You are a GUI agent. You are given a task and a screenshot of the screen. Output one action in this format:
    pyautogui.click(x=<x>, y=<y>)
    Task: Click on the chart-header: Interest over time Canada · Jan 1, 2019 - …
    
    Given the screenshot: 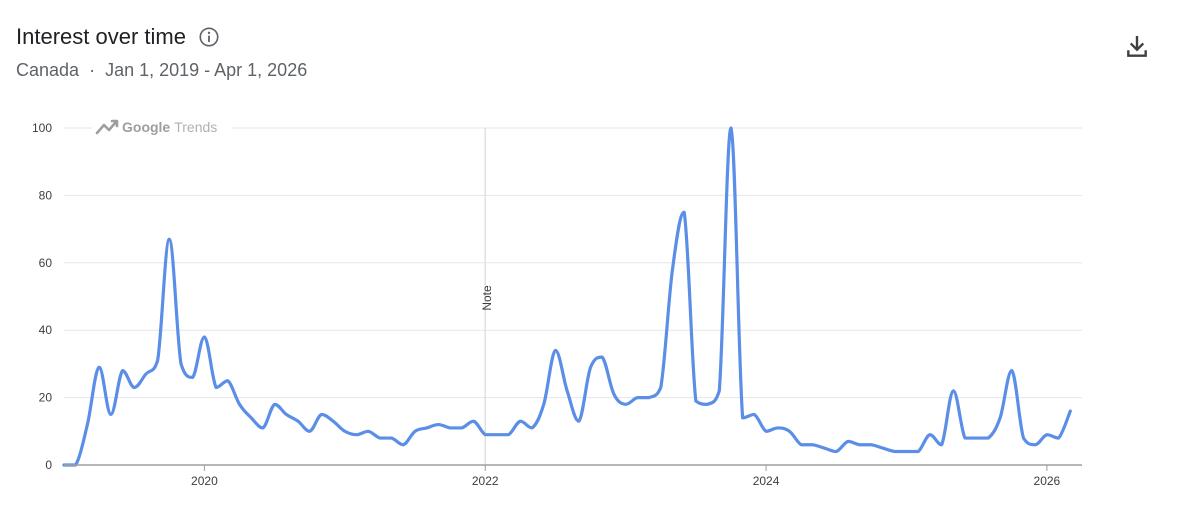 What is the action you would take?
    pyautogui.click(x=161, y=52)
    